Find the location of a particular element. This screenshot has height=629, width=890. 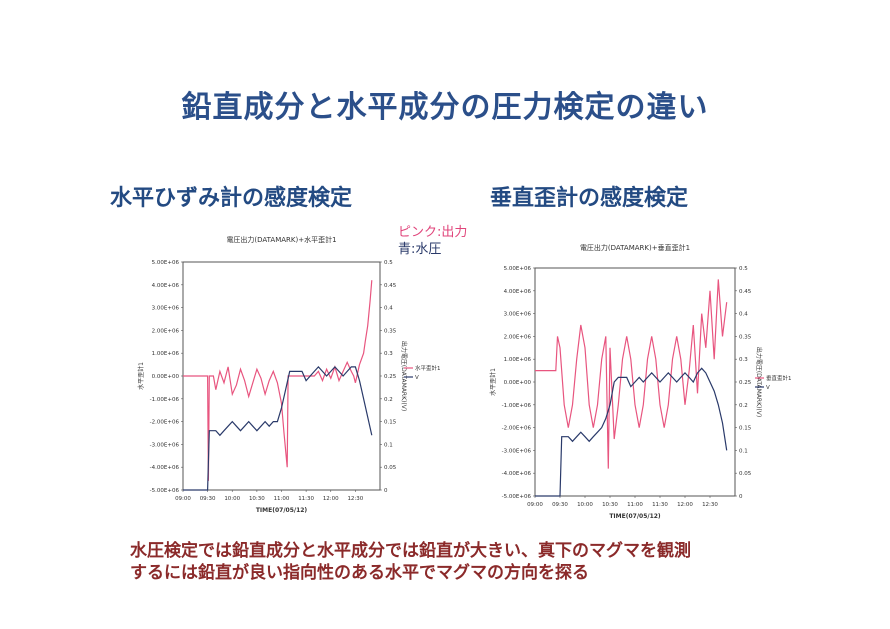

caption-line-2: するには鉛直が良い指向性のある水平でマグマの方向を探る is located at coordinates (359, 573).